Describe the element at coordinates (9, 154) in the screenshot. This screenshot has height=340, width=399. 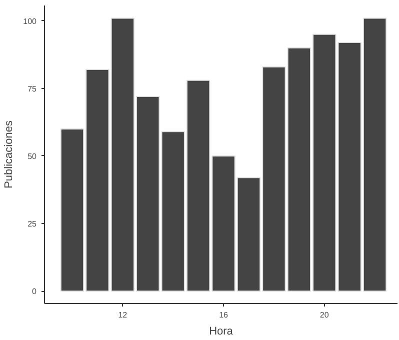
I see `y-axis-title: Publicaciones` at that location.